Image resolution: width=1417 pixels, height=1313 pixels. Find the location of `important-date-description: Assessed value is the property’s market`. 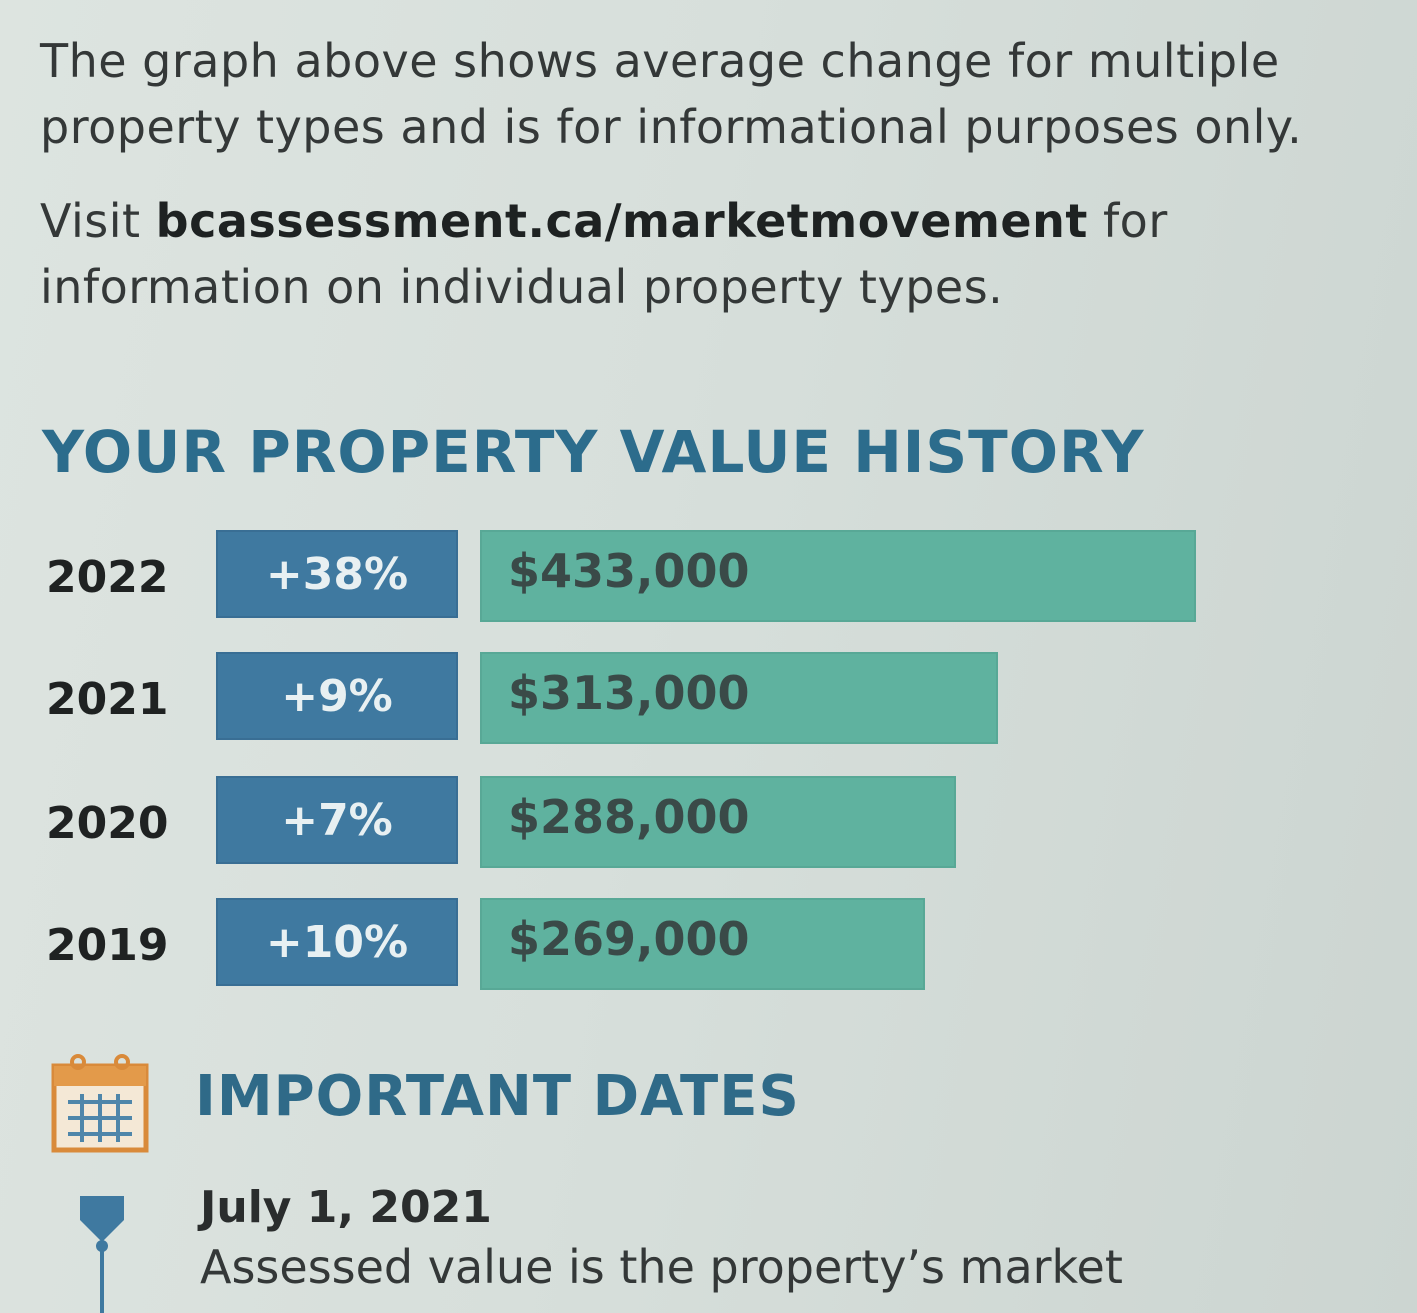

important-date-description: Assessed value is the property’s market is located at coordinates (661, 1267).